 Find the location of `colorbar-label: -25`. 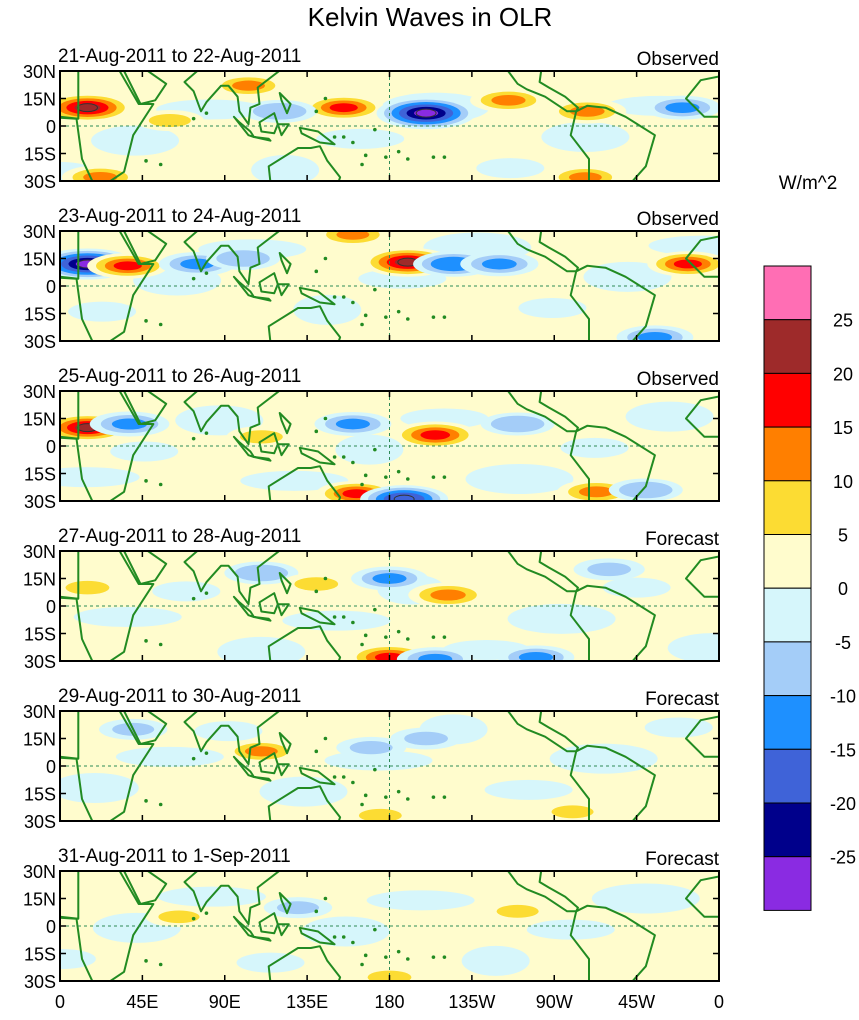

colorbar-label: -25 is located at coordinates (843, 858).